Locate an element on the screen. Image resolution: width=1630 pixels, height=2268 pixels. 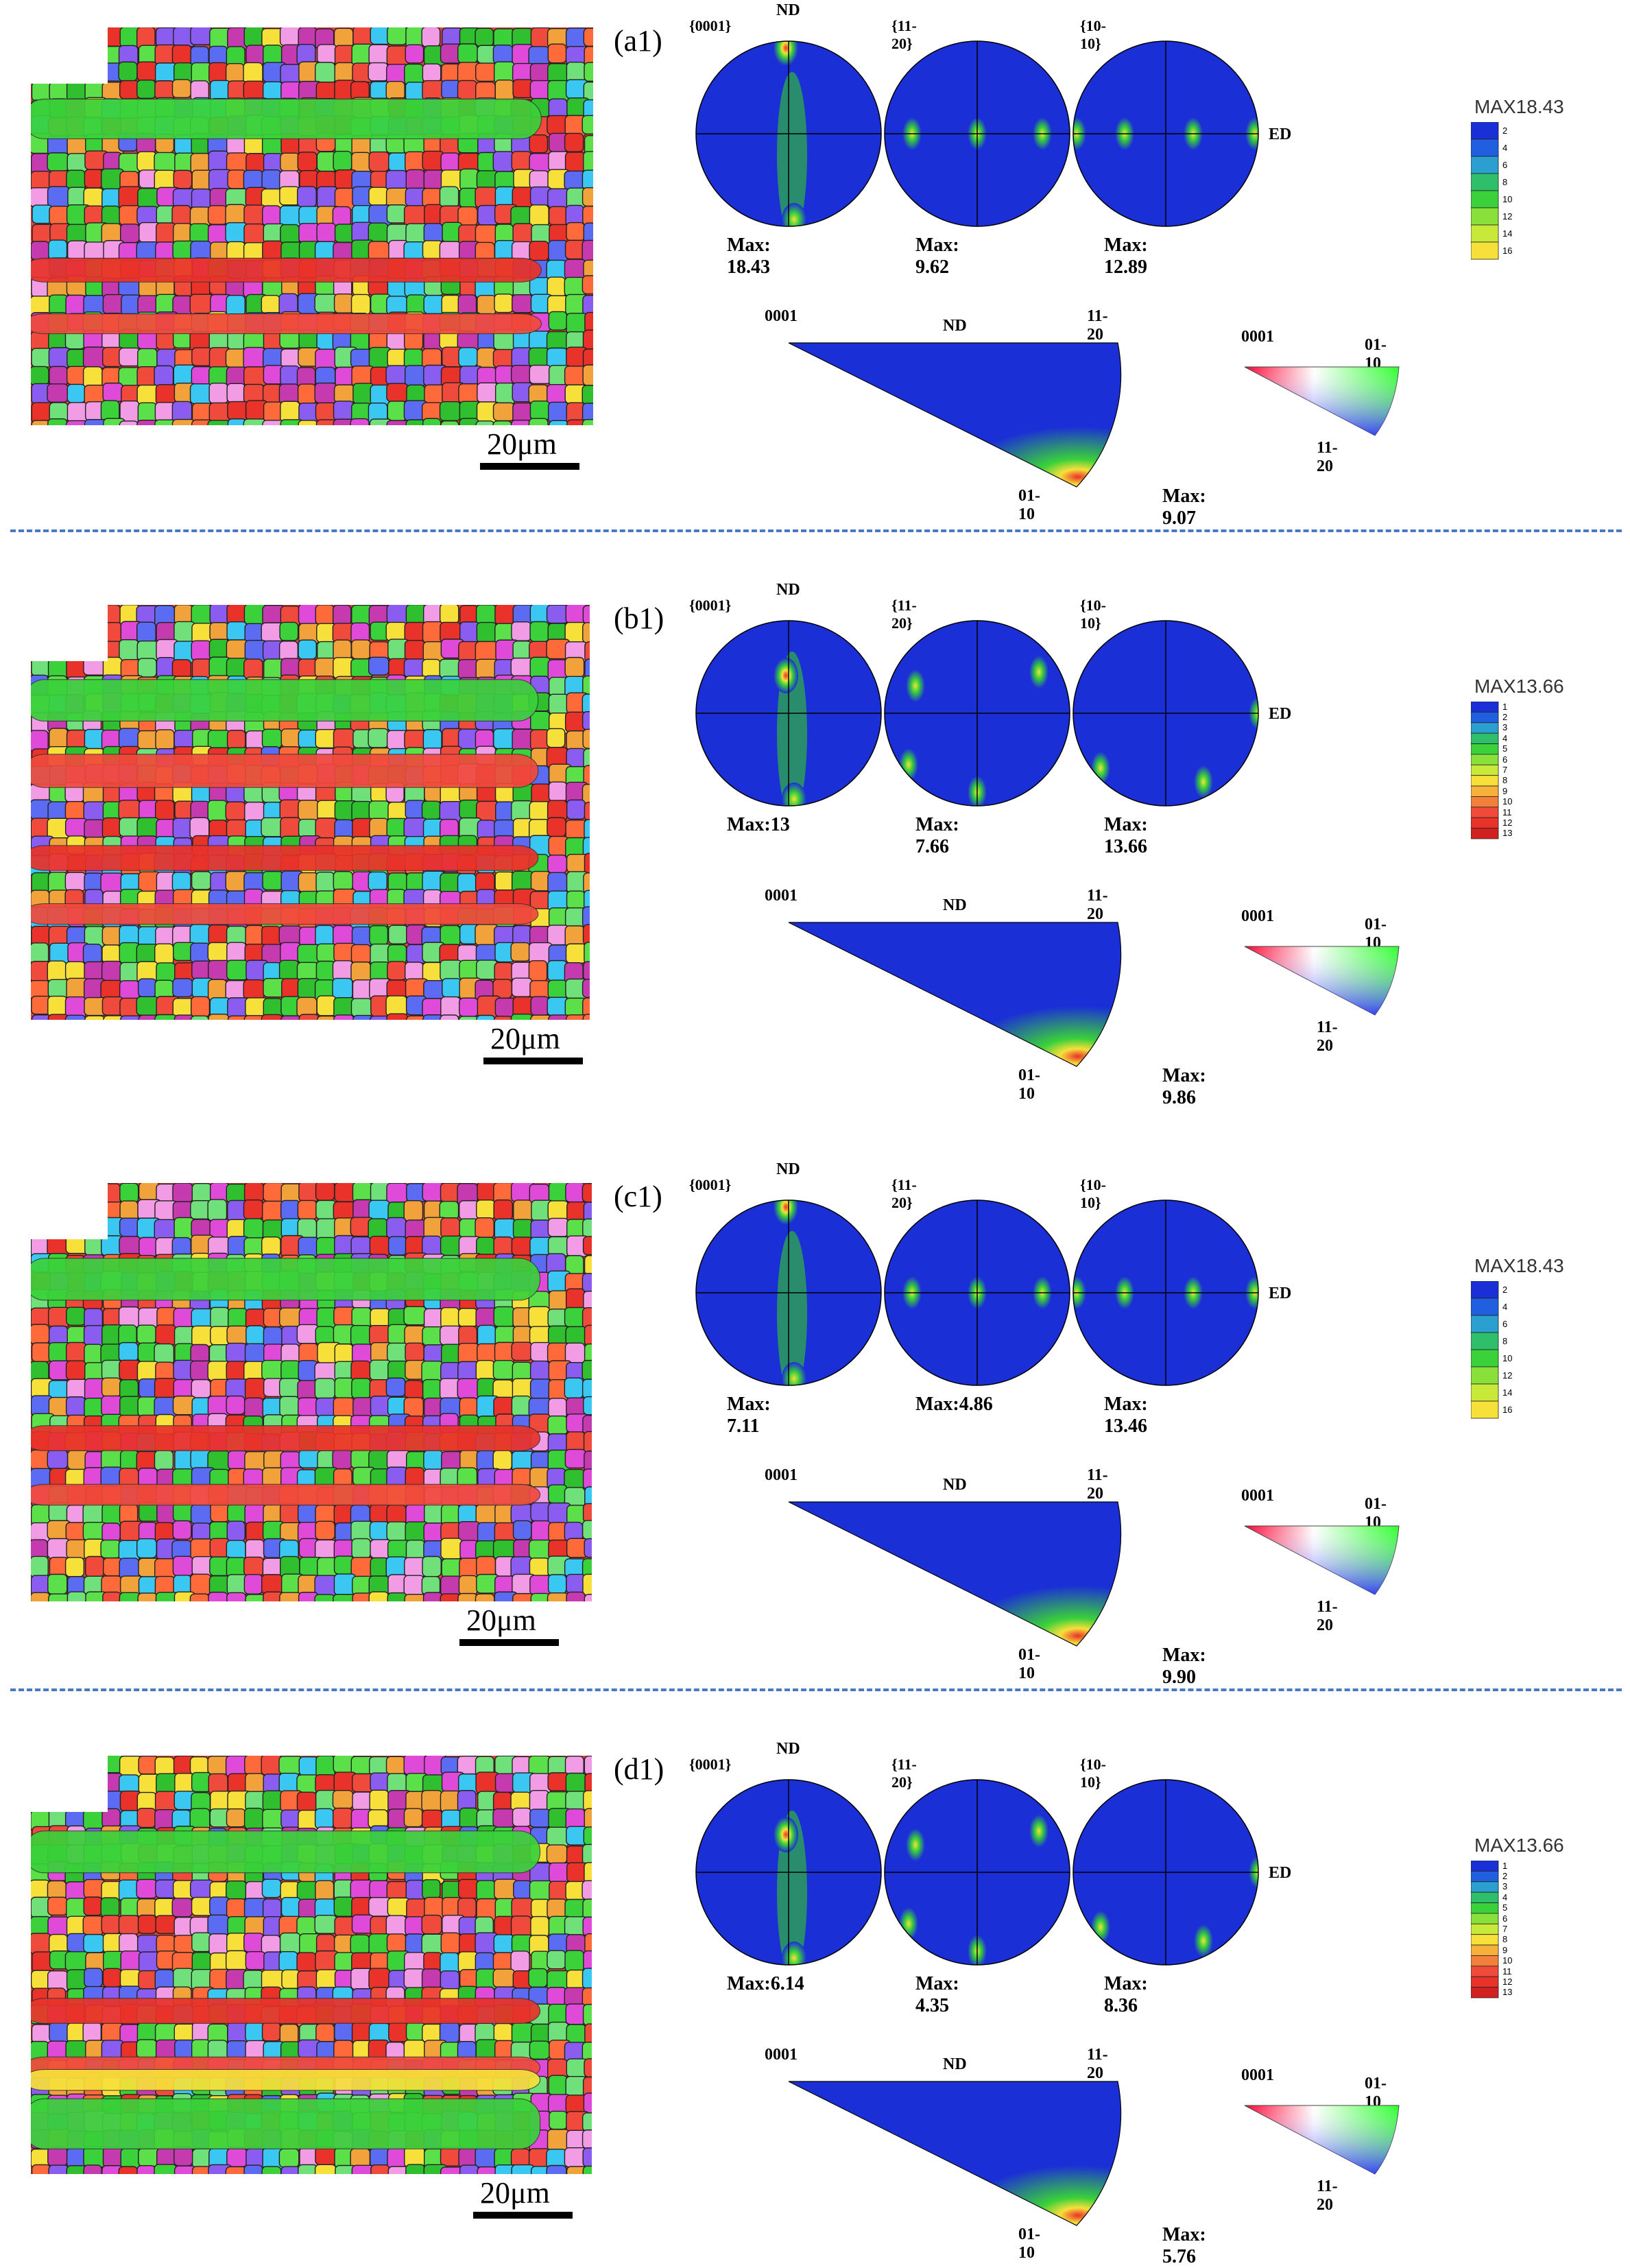
contour-legend: 2 4 6 8 10 12 14 16 is located at coordinates (1508, 1352).